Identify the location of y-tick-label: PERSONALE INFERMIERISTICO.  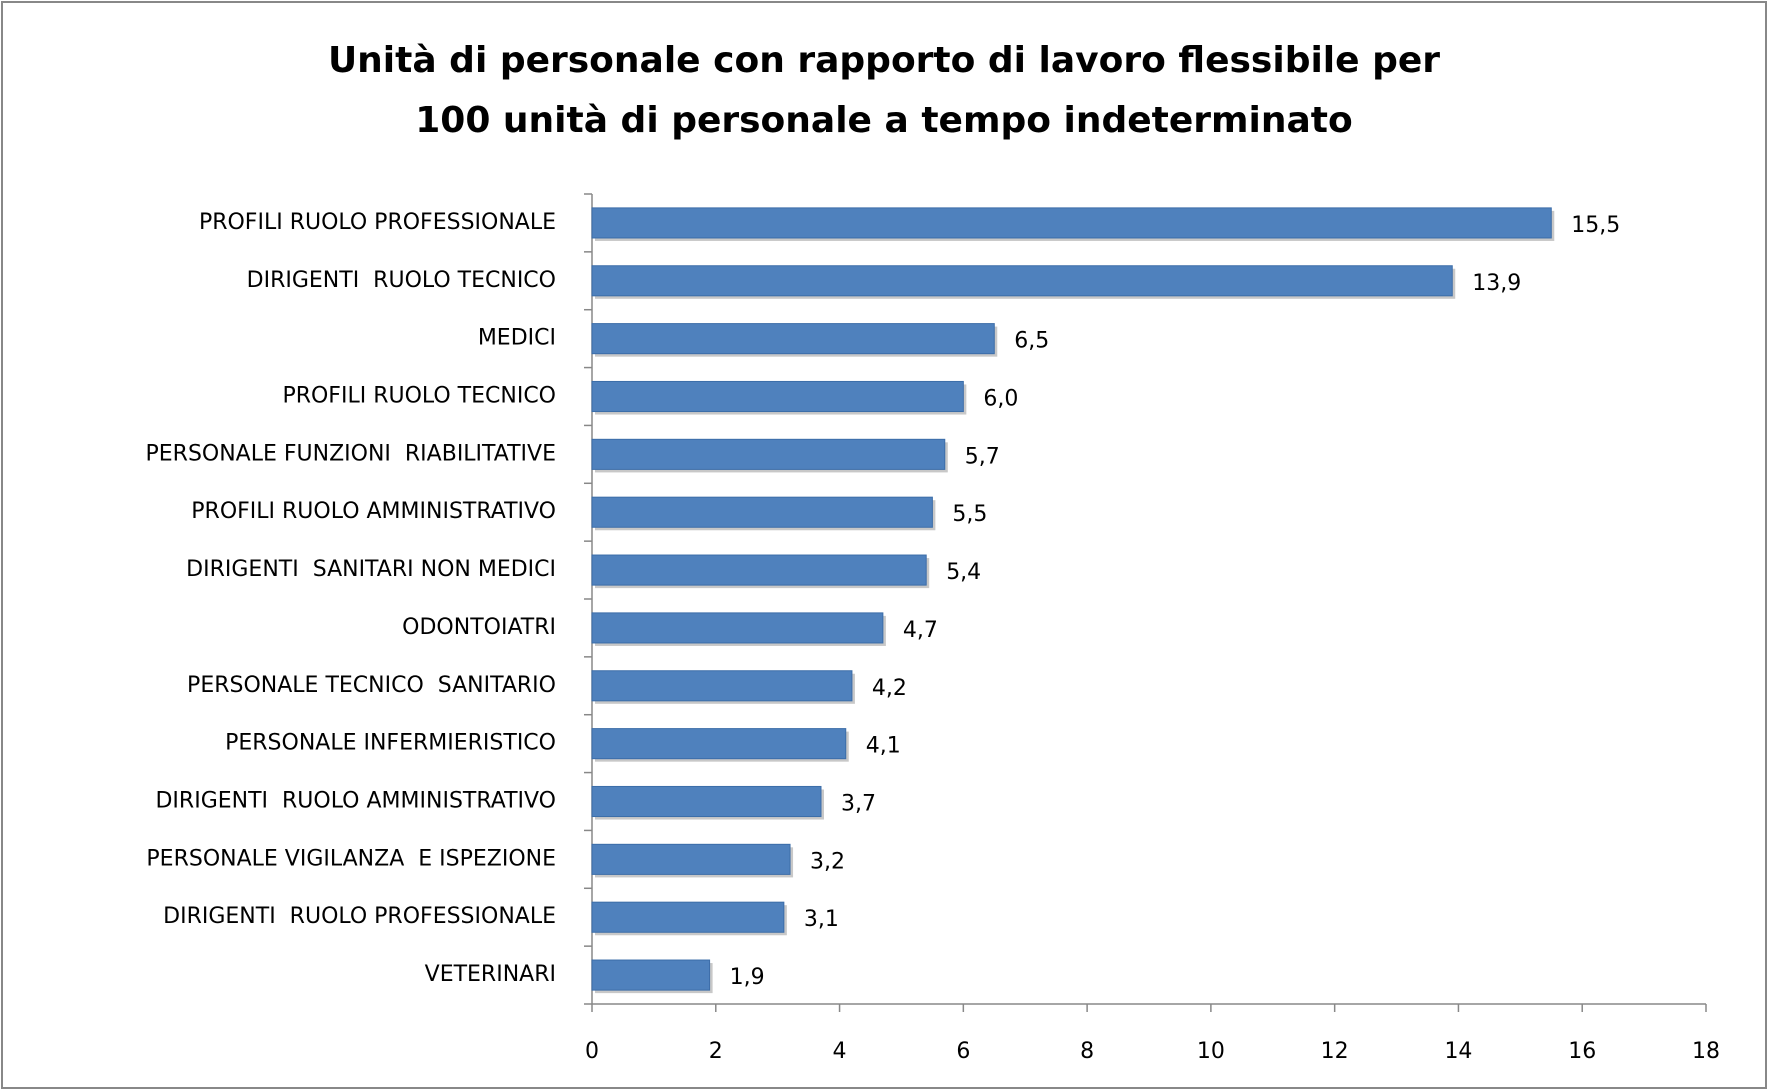
(390, 743).